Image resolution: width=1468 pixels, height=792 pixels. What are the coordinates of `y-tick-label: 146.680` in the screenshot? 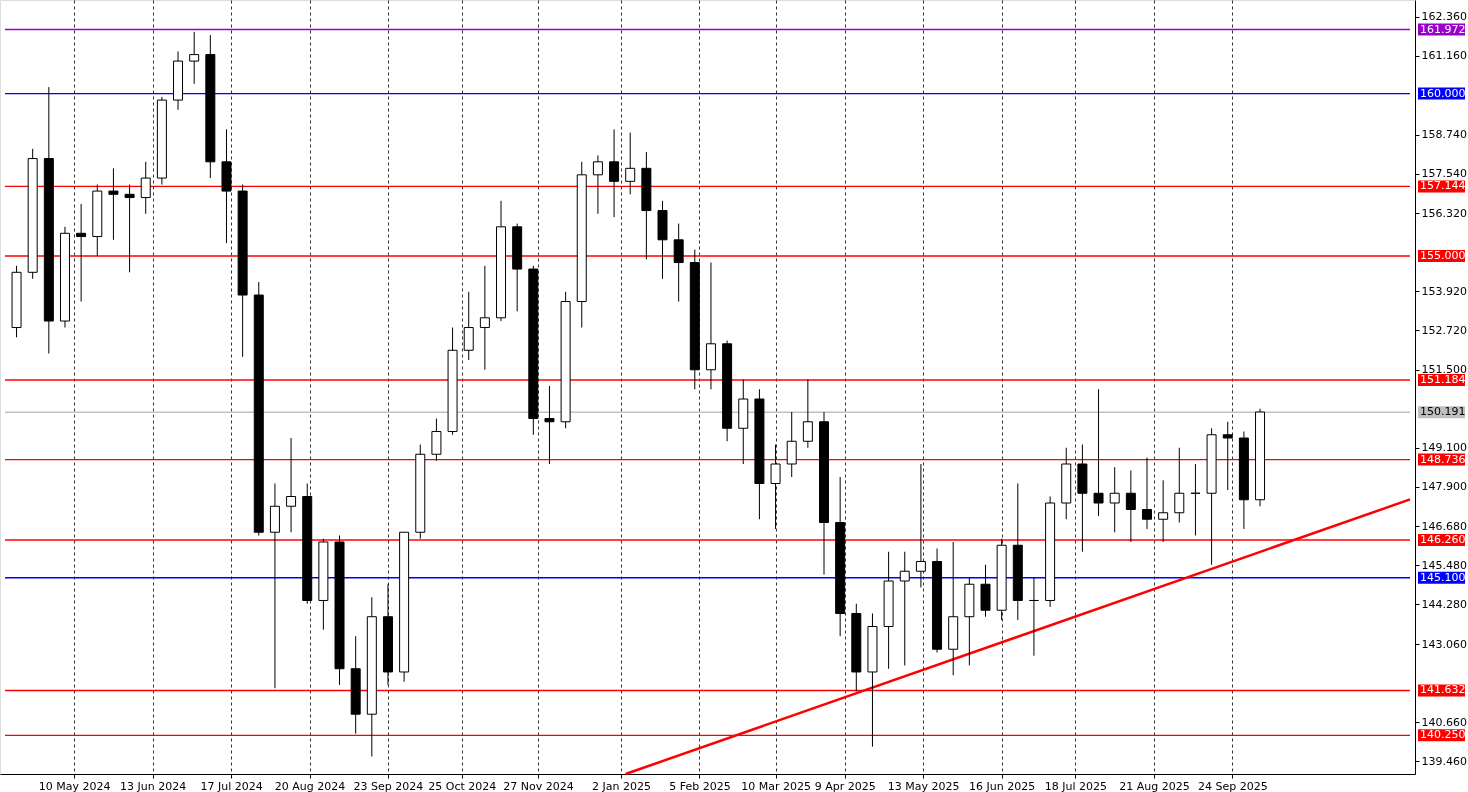 It's located at (1444, 526).